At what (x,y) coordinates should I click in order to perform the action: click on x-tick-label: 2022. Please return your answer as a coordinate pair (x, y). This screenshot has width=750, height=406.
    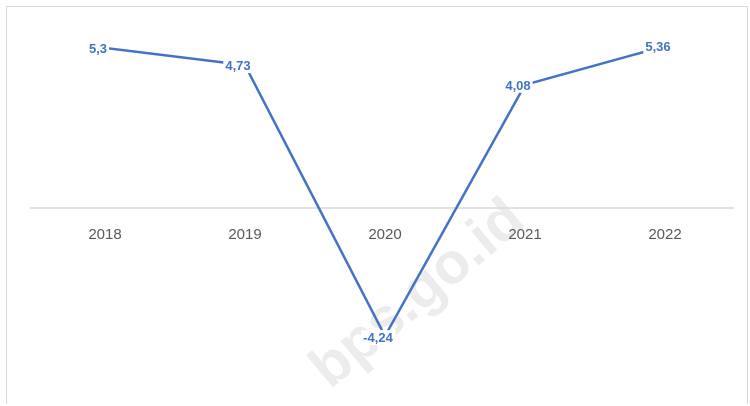
    Looking at the image, I should click on (664, 234).